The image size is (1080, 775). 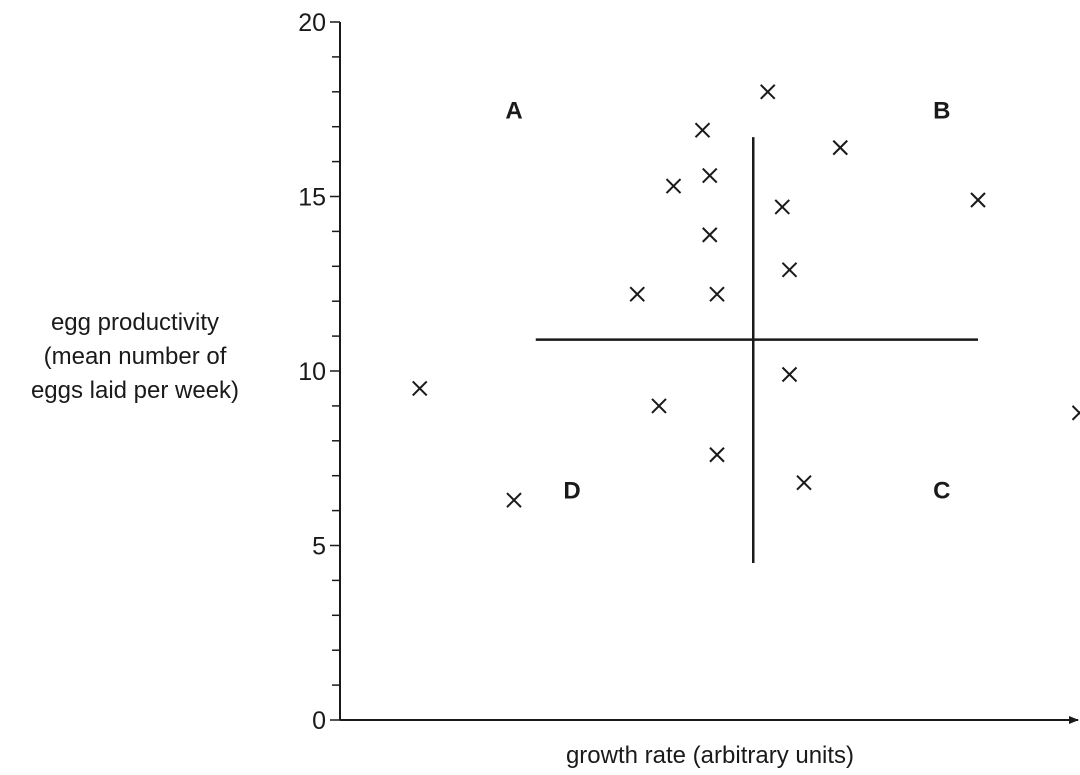 I want to click on y-tick-label: 5, so click(x=319, y=547).